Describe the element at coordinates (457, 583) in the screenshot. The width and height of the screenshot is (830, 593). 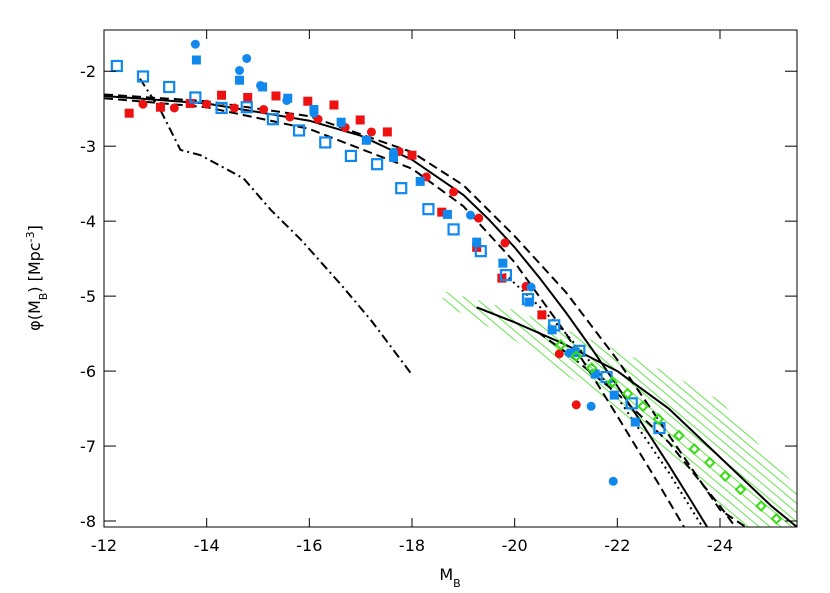
I see `xlabel-part: B` at that location.